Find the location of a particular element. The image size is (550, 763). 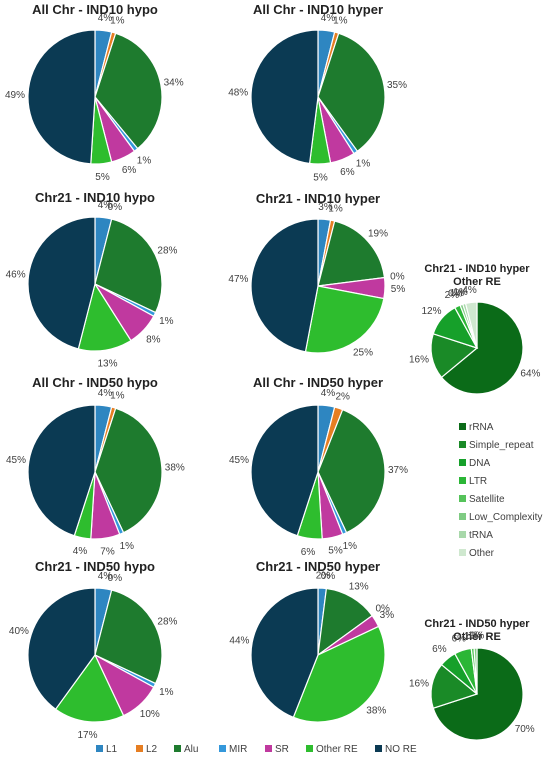

legend-item-low-complexity: Low_Complexity is located at coordinates (500, 517).